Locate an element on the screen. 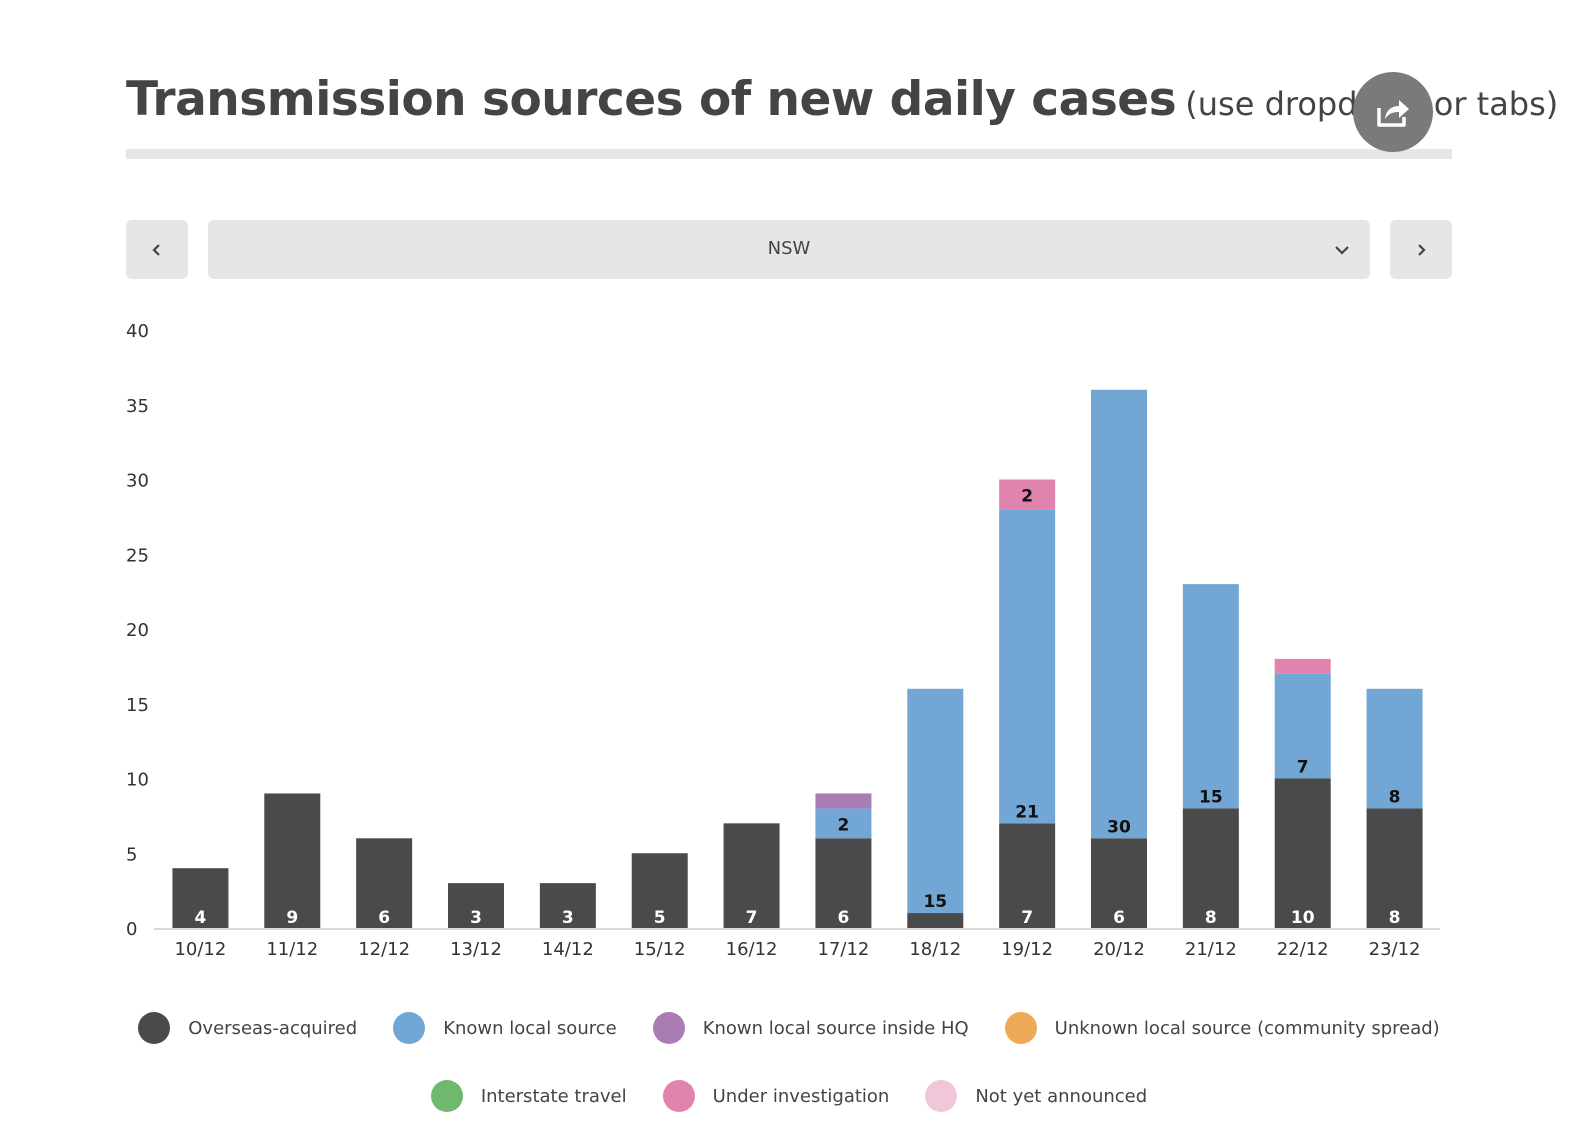 Image resolution: width=1578 pixels, height=1136 pixels. y-tick-label: 25 is located at coordinates (137, 555).